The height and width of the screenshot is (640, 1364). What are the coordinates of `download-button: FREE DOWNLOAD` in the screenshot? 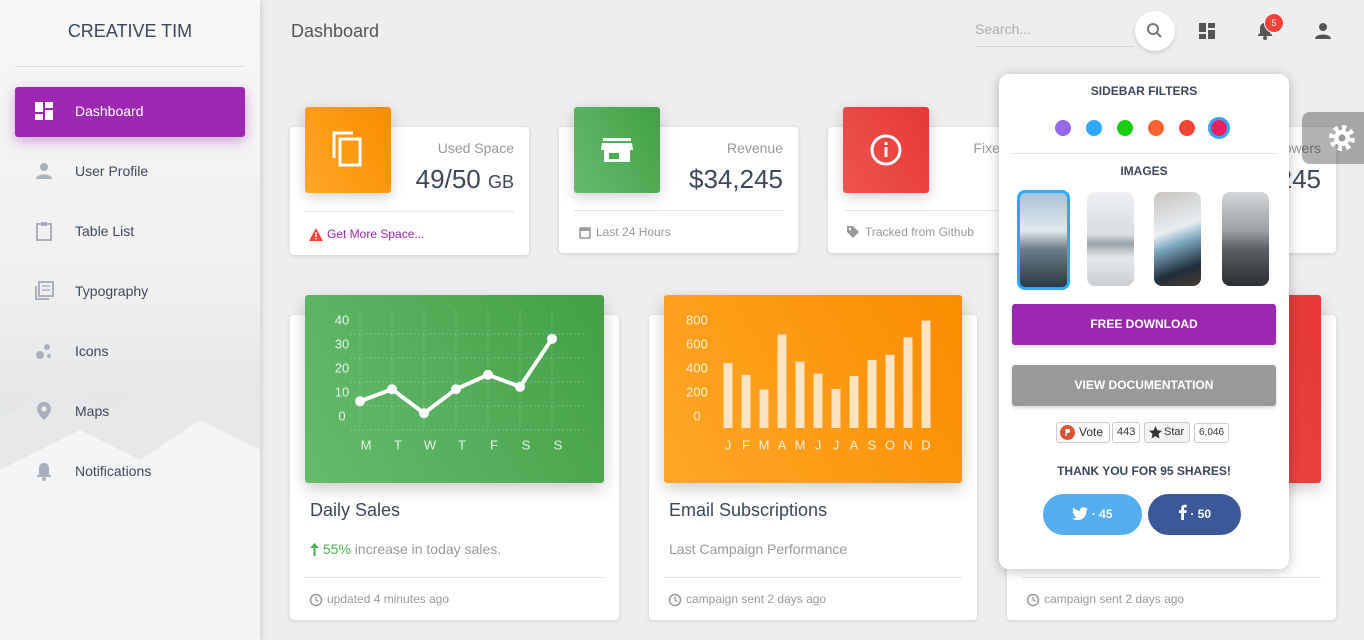 It's located at (1144, 324).